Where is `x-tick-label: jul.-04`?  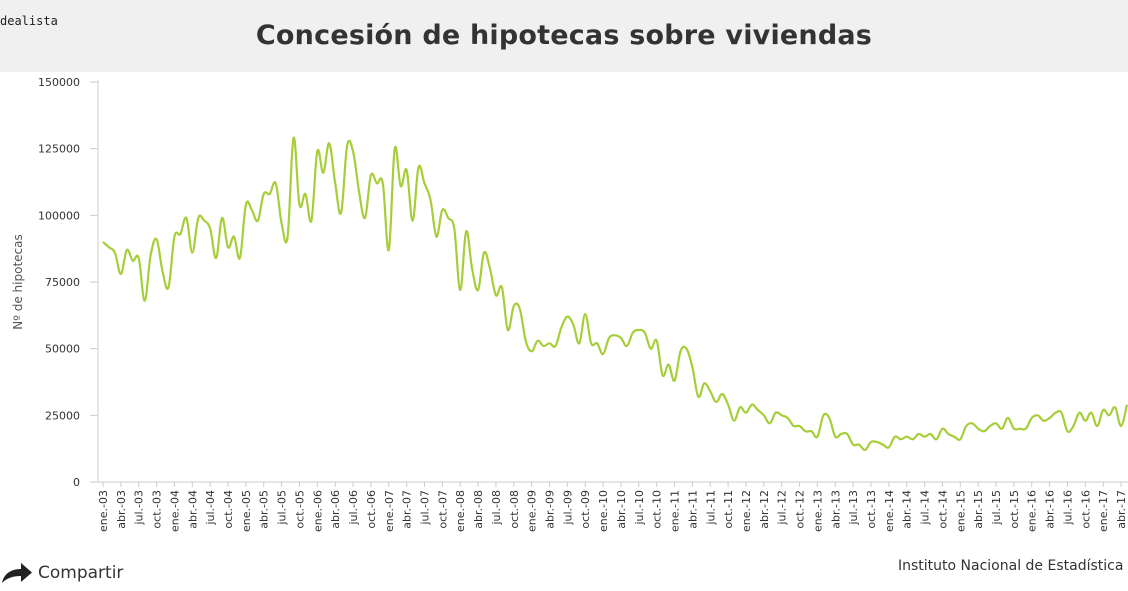
x-tick-label: jul.-04 is located at coordinates (210, 508).